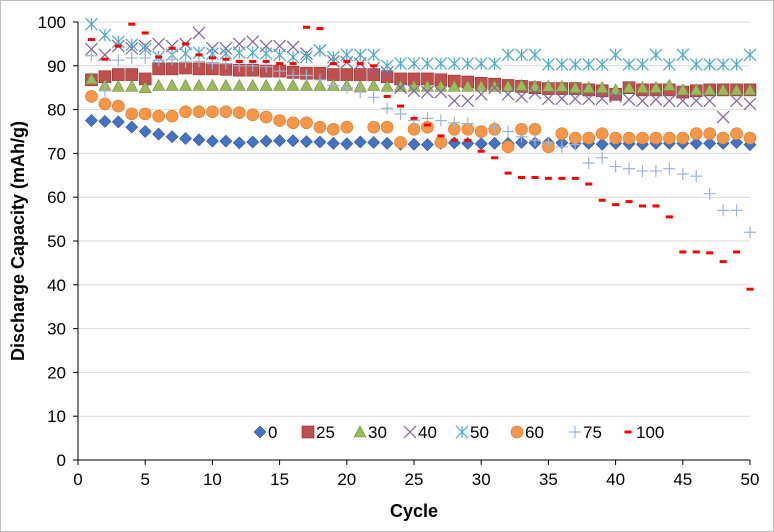 This screenshot has height=532, width=774. Describe the element at coordinates (468, 85) in the screenshot. I see `point-s30-c29` at that location.